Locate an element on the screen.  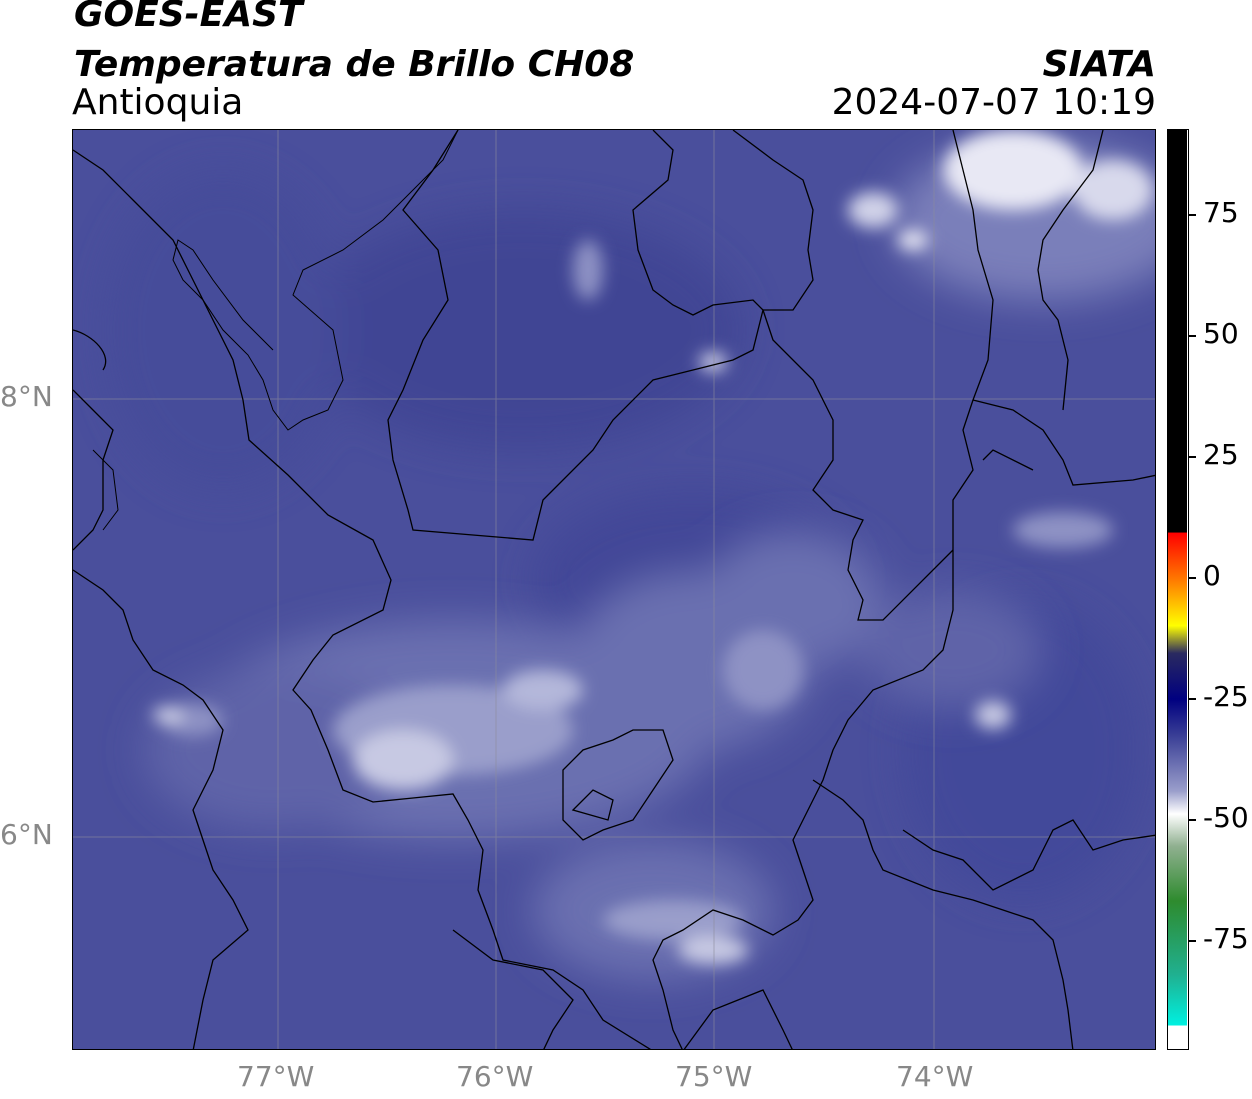
colorbar is located at coordinates (1178, 589).